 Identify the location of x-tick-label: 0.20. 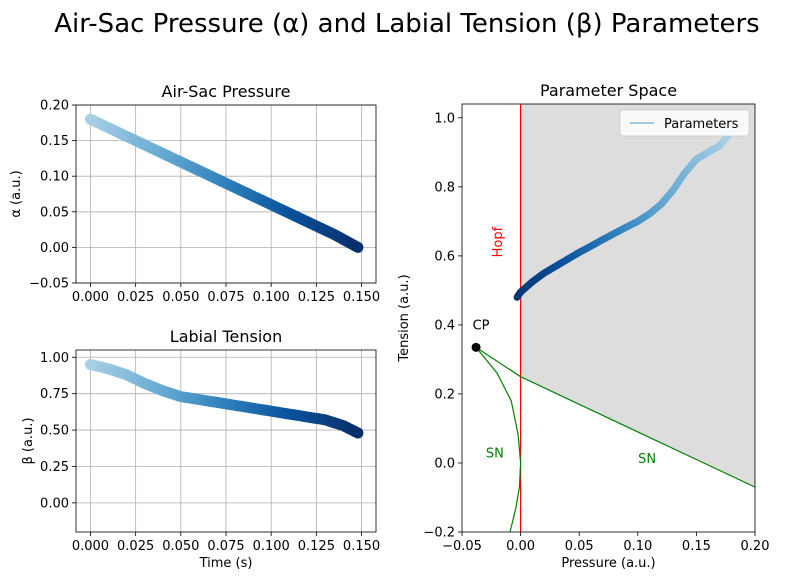
(755, 546).